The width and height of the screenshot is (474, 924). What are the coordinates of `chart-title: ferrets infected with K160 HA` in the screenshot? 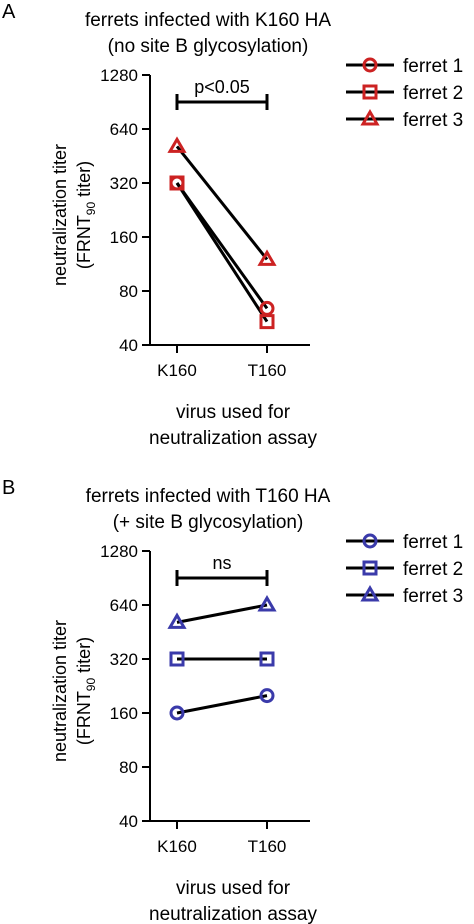 It's located at (208, 20).